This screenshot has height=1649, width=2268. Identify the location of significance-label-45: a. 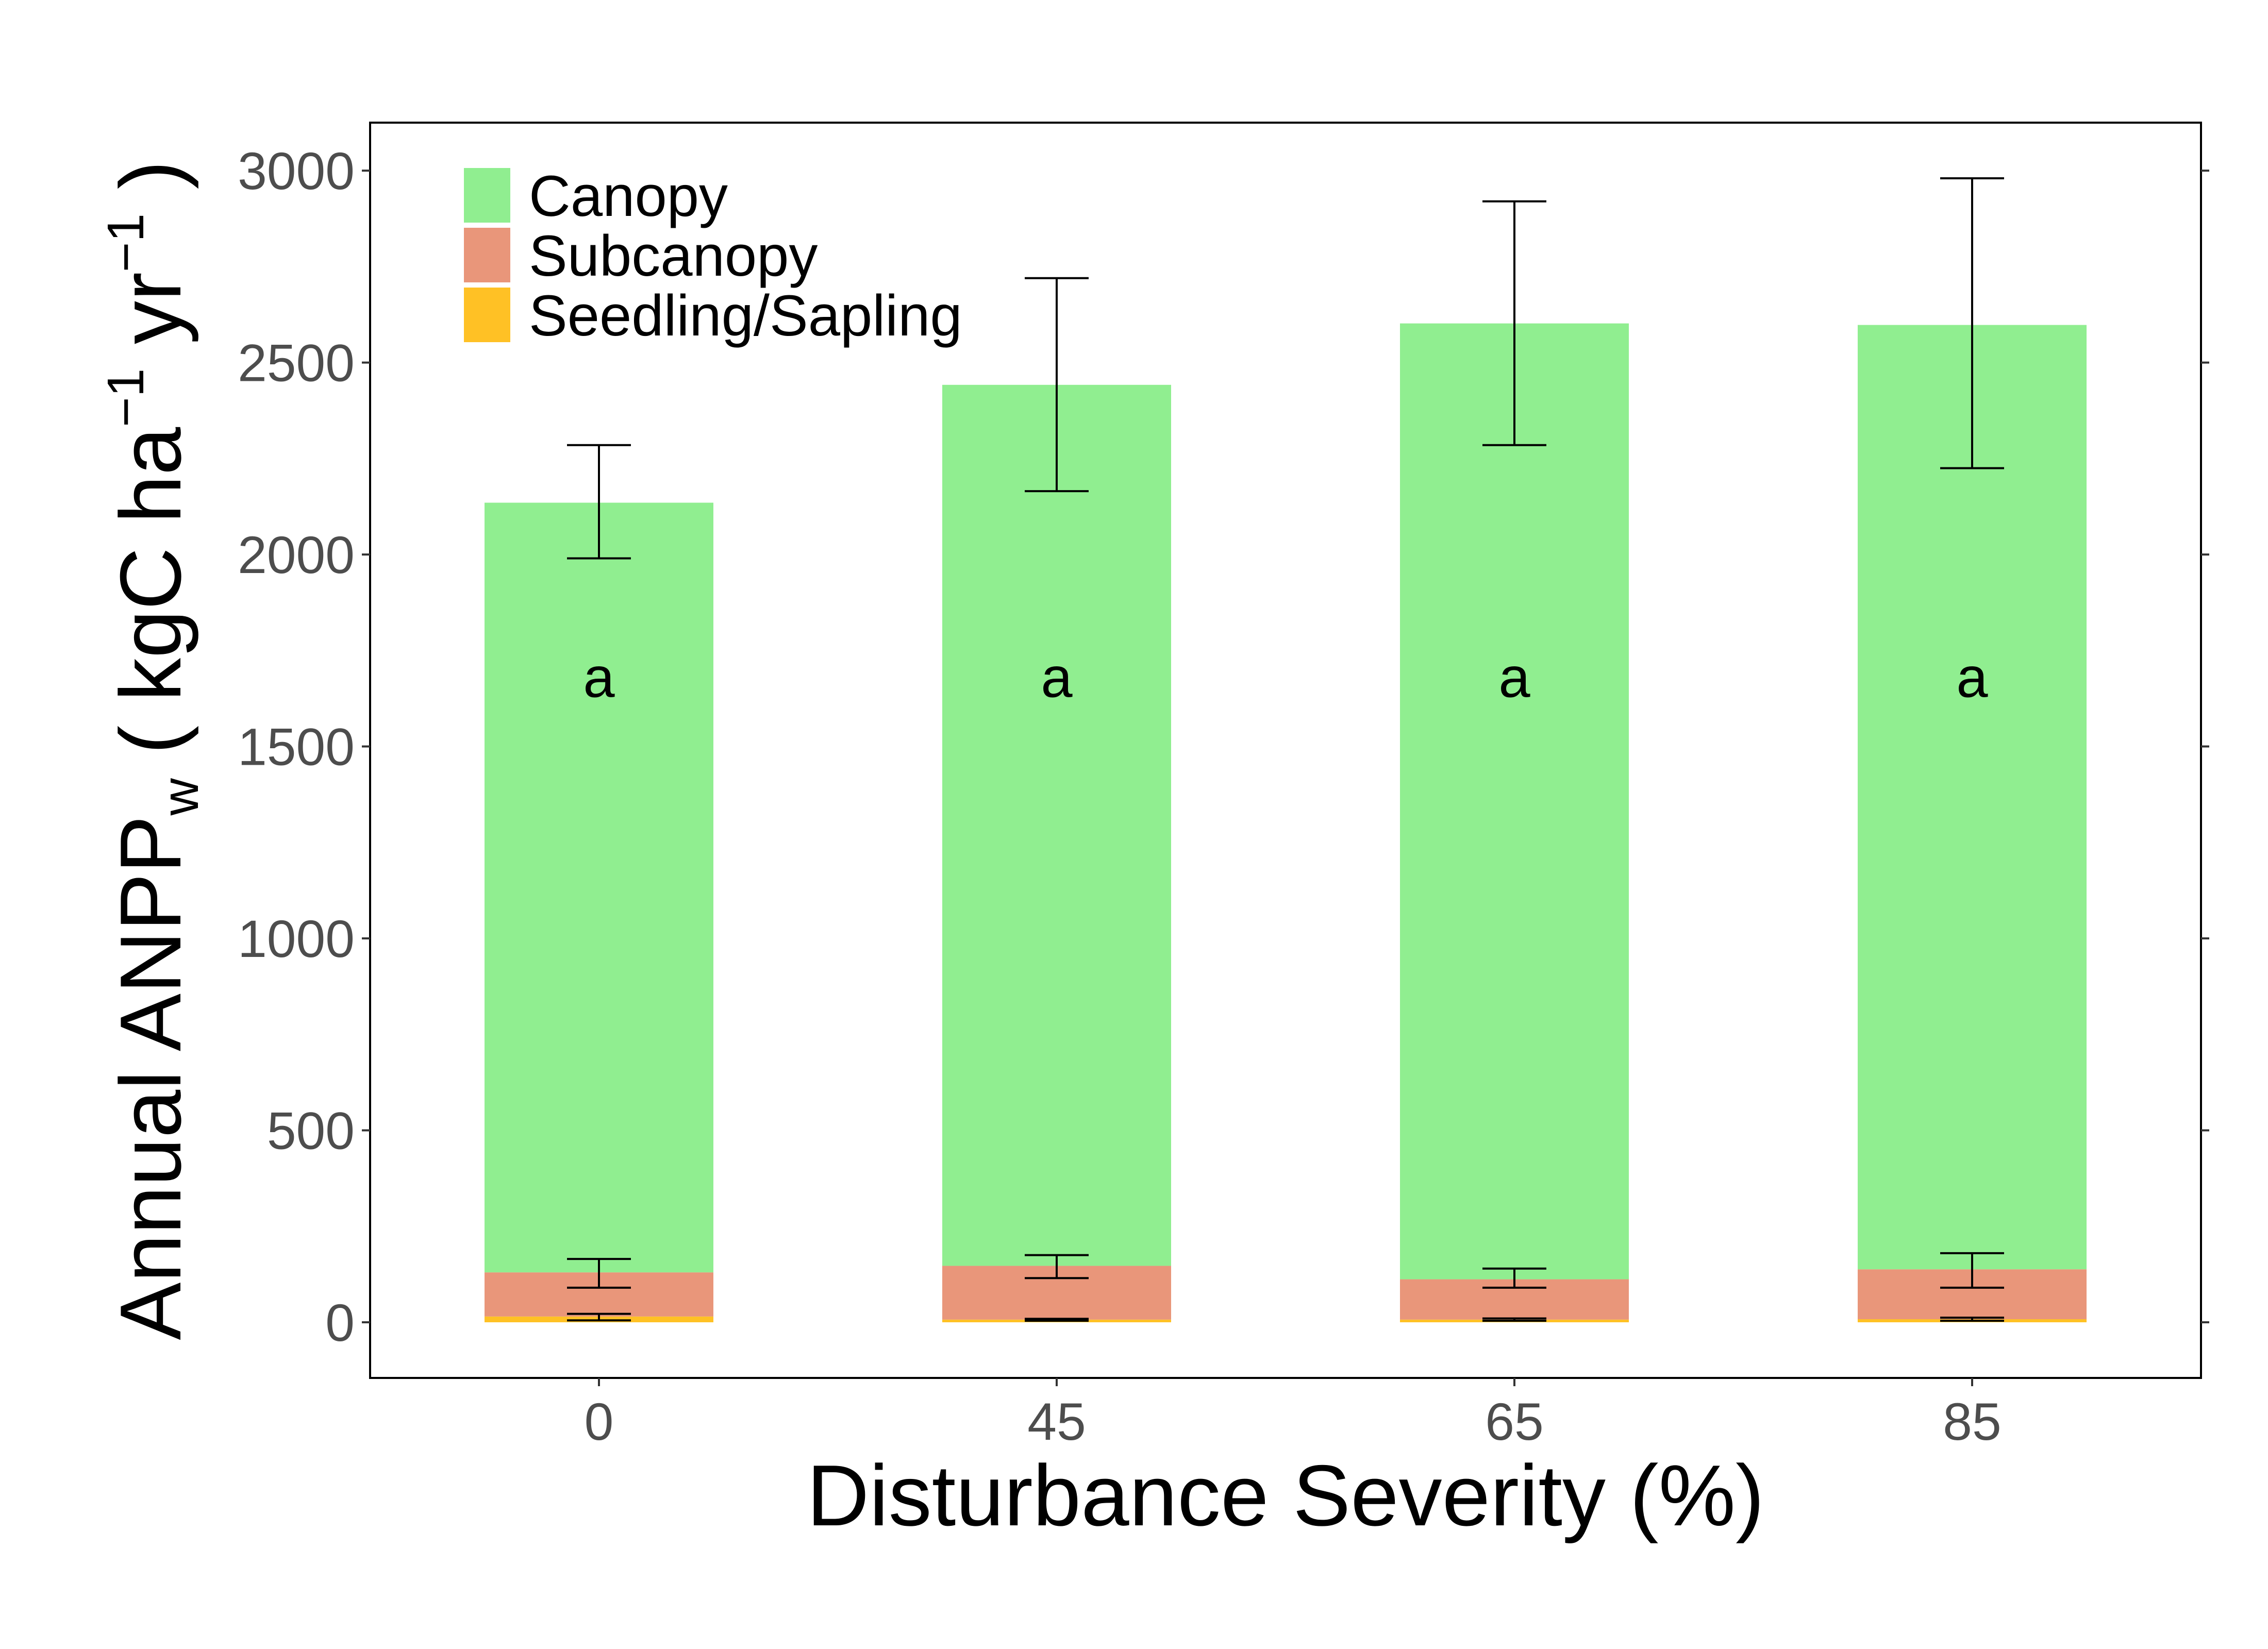
(1057, 677).